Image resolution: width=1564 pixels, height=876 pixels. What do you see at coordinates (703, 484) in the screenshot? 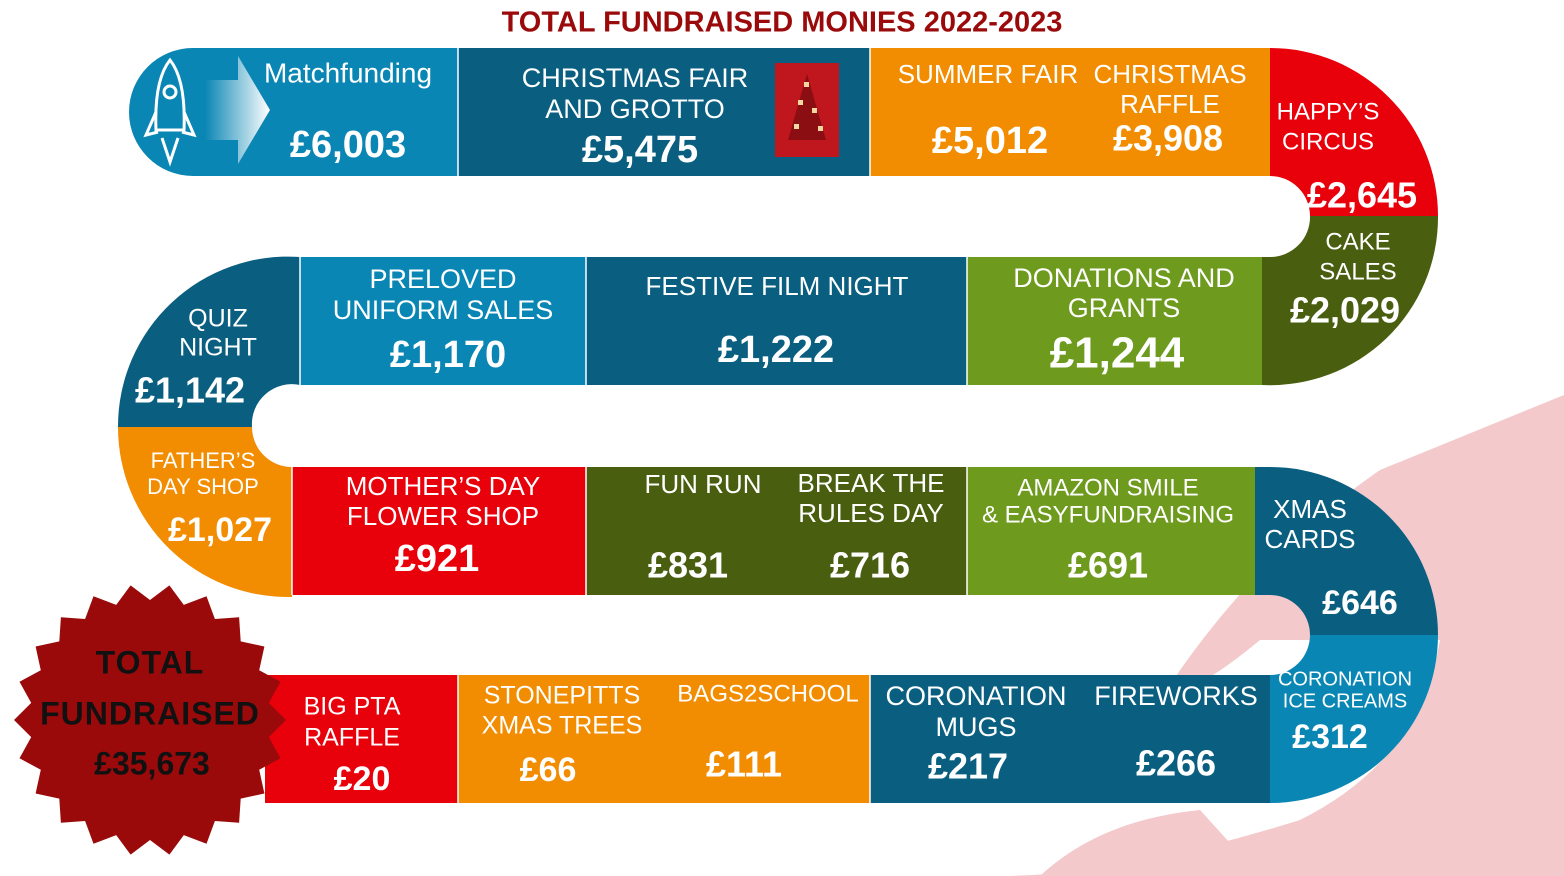
I see `item-label: FUN RUN` at bounding box center [703, 484].